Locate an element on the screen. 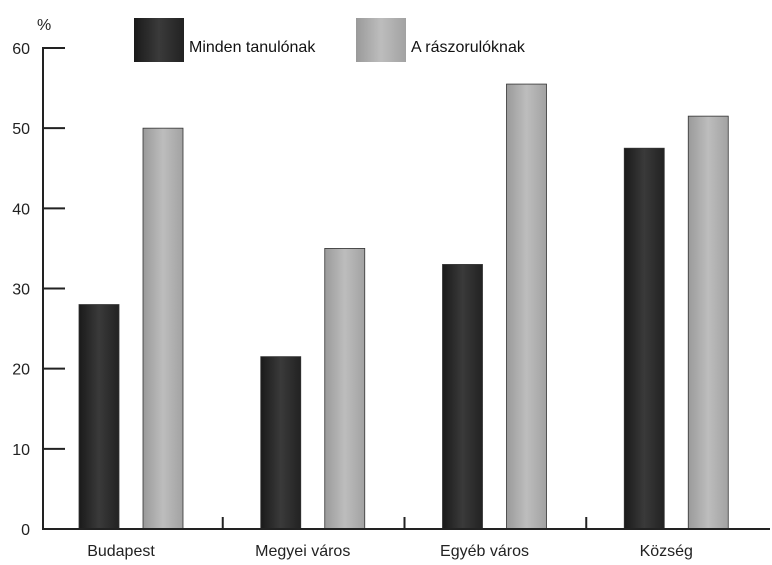 The height and width of the screenshot is (565, 772). x-tick-label: Budapest is located at coordinates (121, 551).